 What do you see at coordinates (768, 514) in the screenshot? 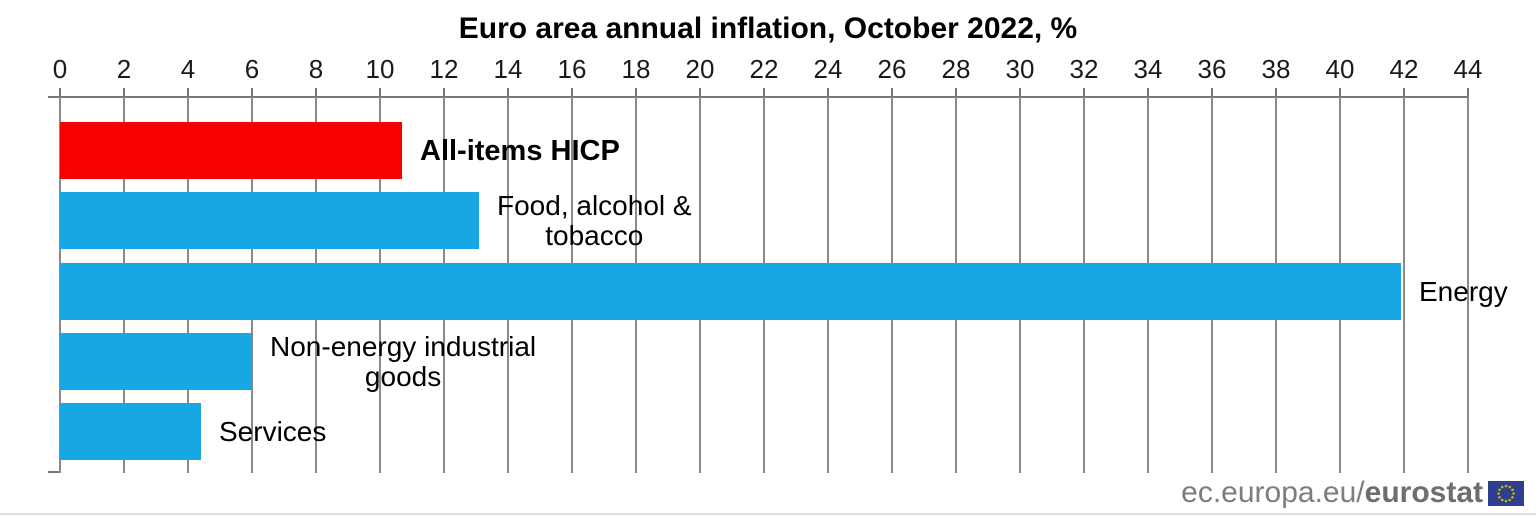
I see `bottom-rule` at bounding box center [768, 514].